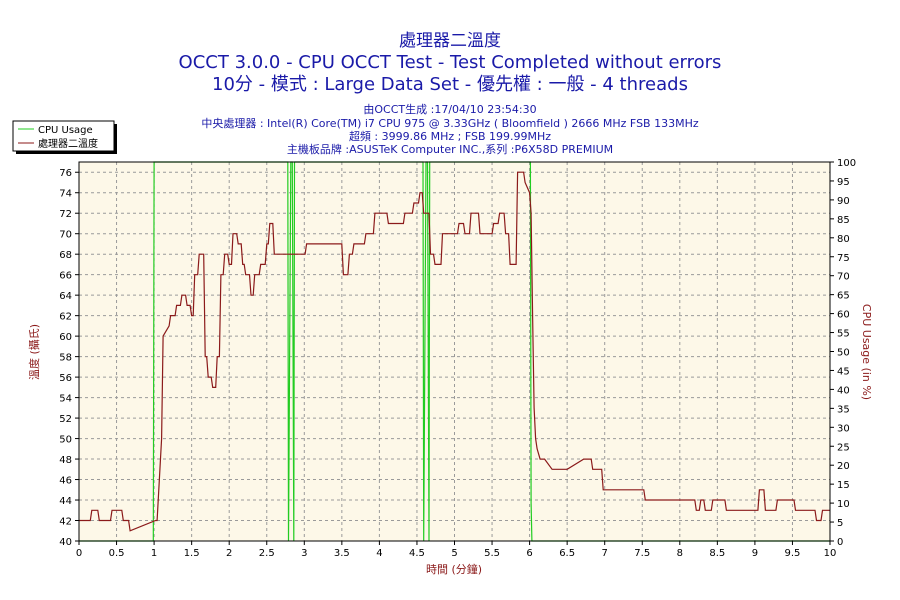 The width and height of the screenshot is (900, 600). Describe the element at coordinates (34, 352) in the screenshot. I see `y-axis-title: 溫度 (攝氏)` at that location.